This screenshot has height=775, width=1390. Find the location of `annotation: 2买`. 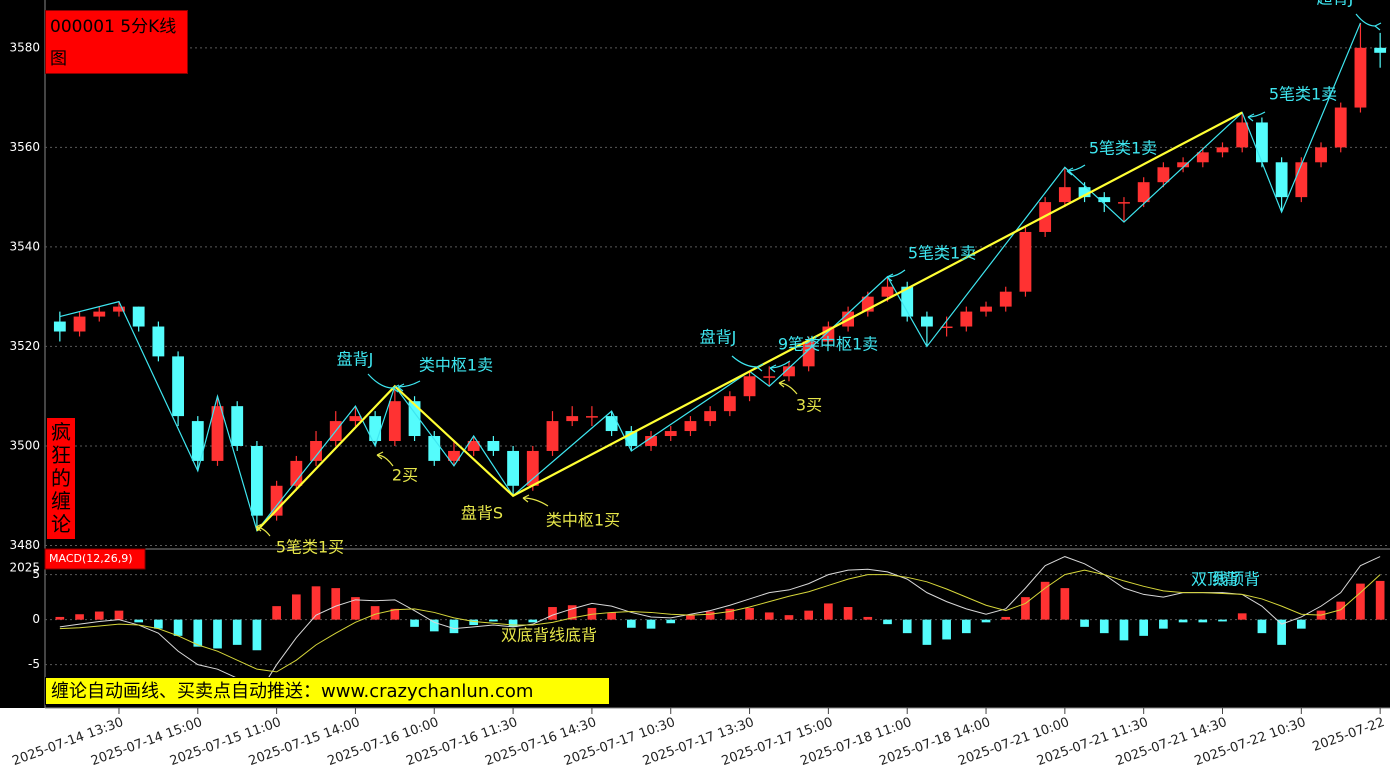

annotation: 2买 is located at coordinates (405, 475).